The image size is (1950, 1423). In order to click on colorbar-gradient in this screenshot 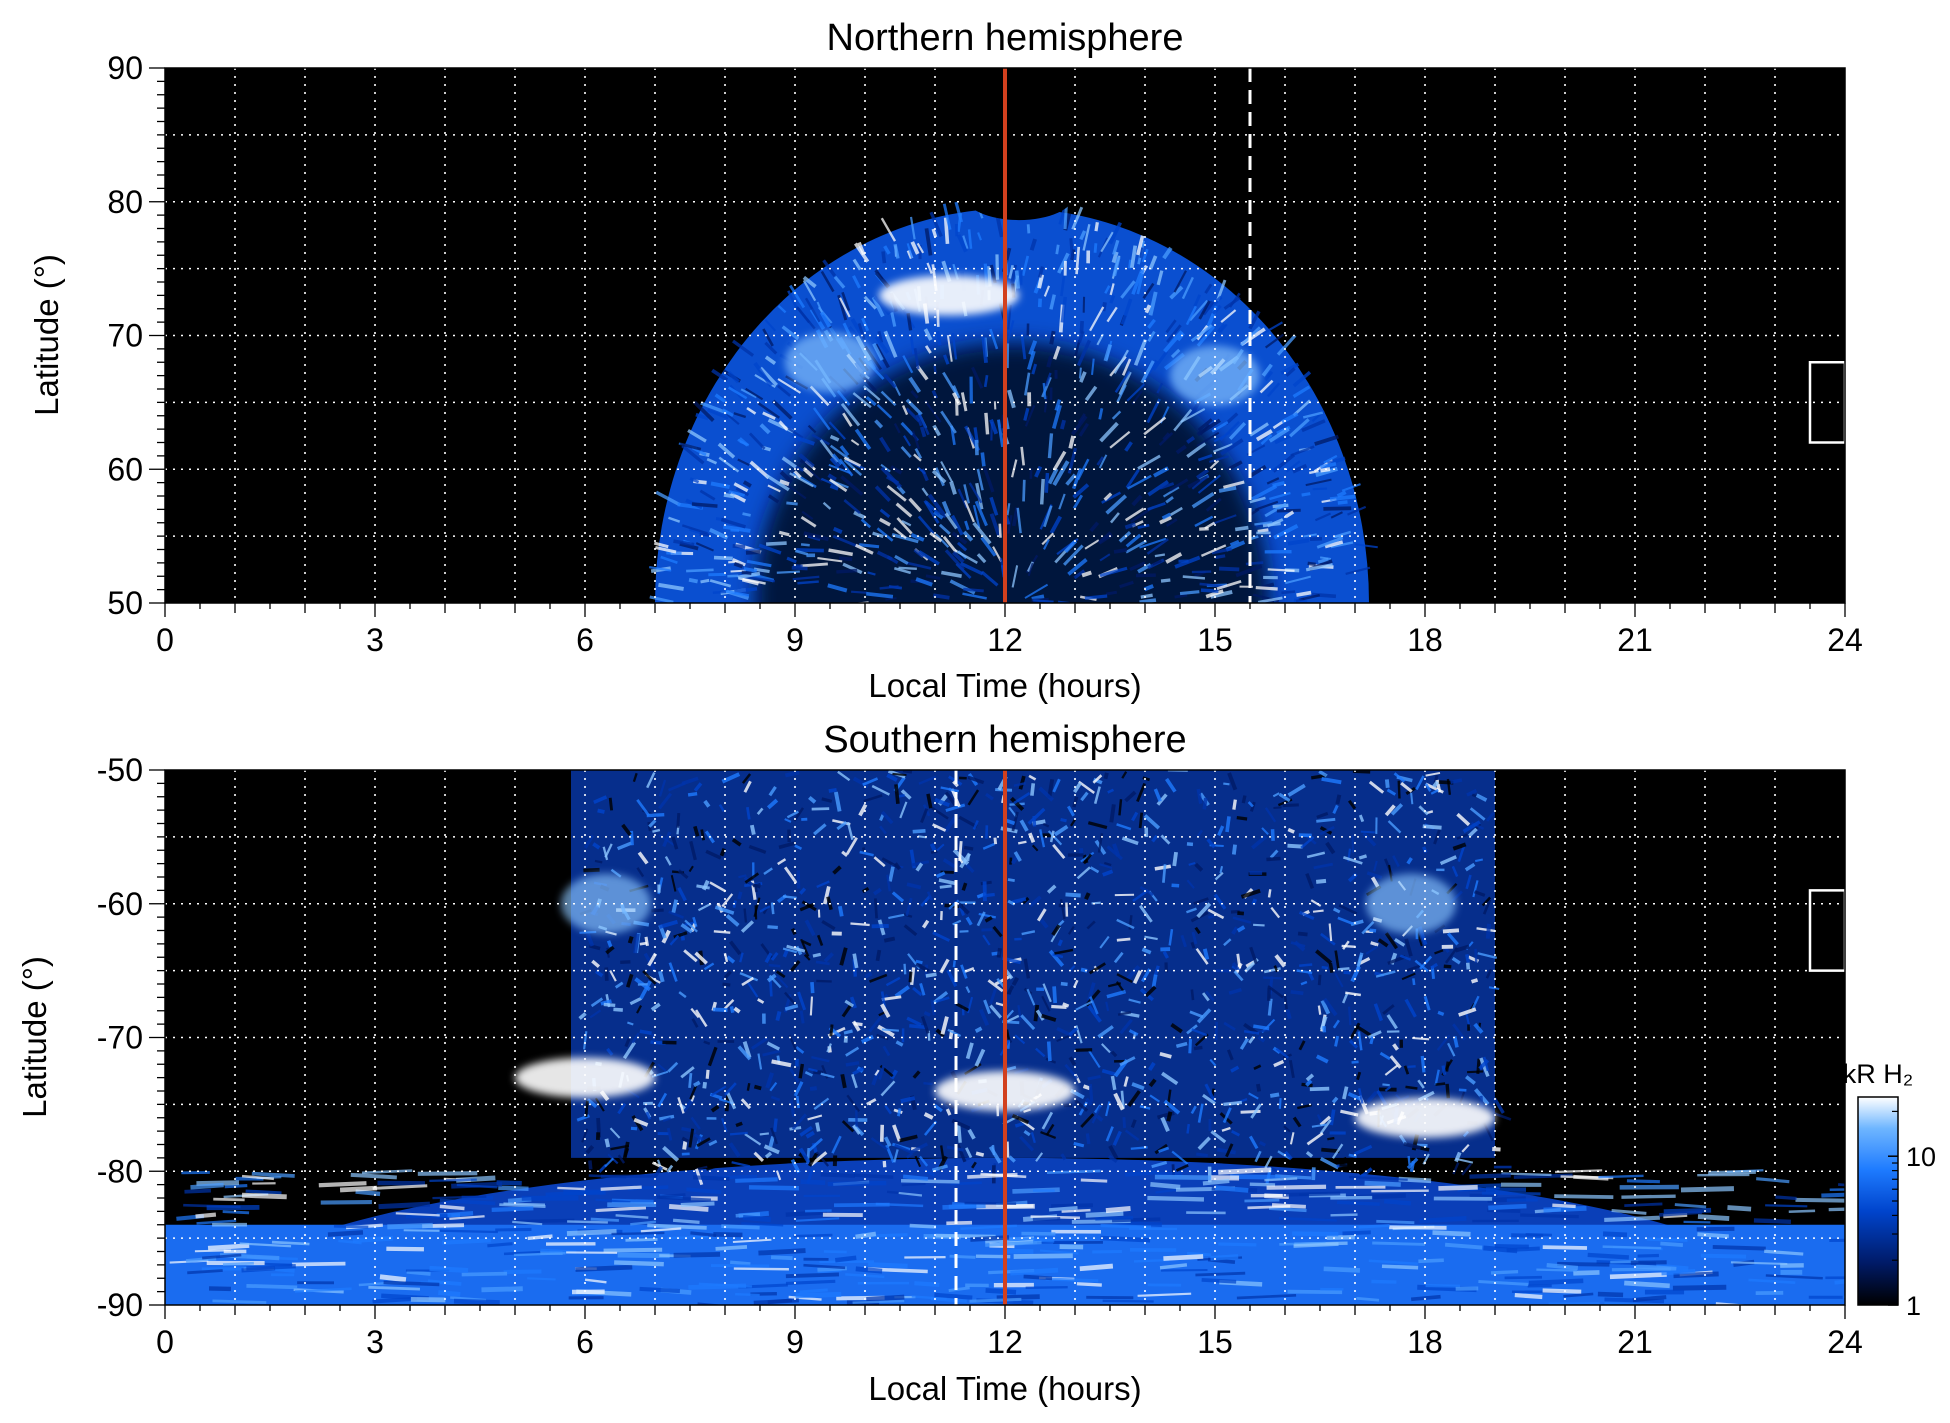, I will do `click(1878, 1201)`.